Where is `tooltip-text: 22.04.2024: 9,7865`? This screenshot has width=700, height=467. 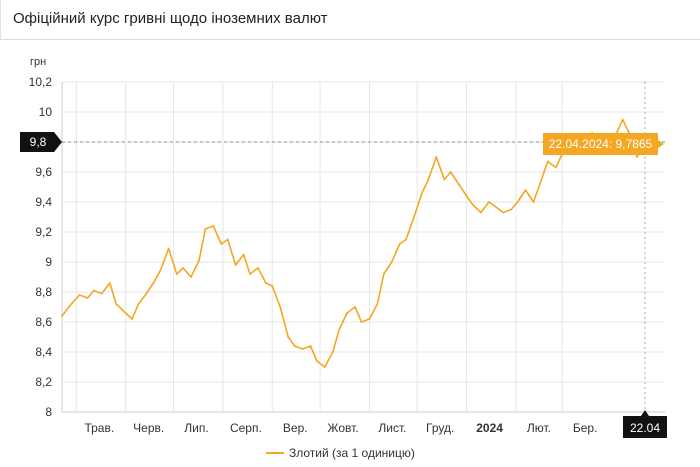 tooltip-text: 22.04.2024: 9,7865 is located at coordinates (601, 144).